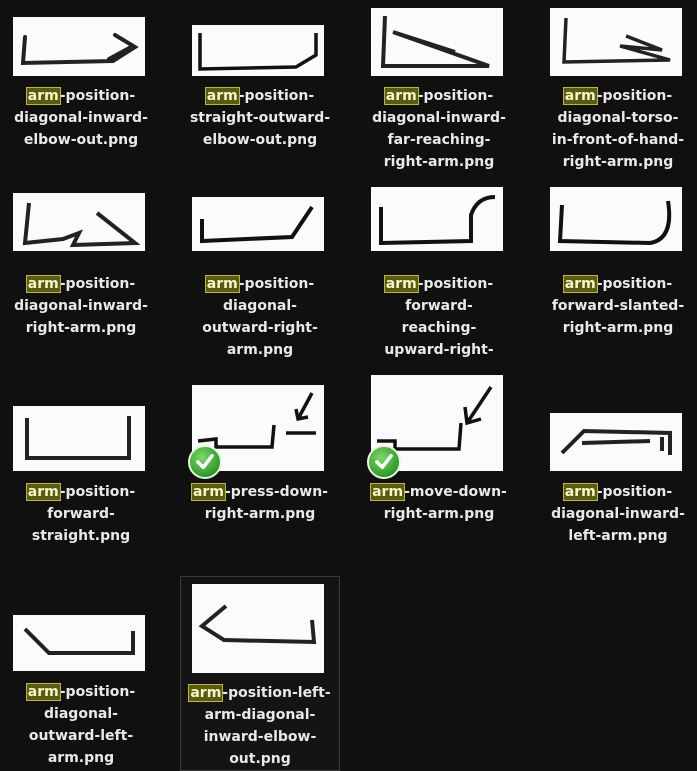  Describe the element at coordinates (80, 513) in the screenshot. I see `file-name: arm-position-forward-straight.png` at that location.